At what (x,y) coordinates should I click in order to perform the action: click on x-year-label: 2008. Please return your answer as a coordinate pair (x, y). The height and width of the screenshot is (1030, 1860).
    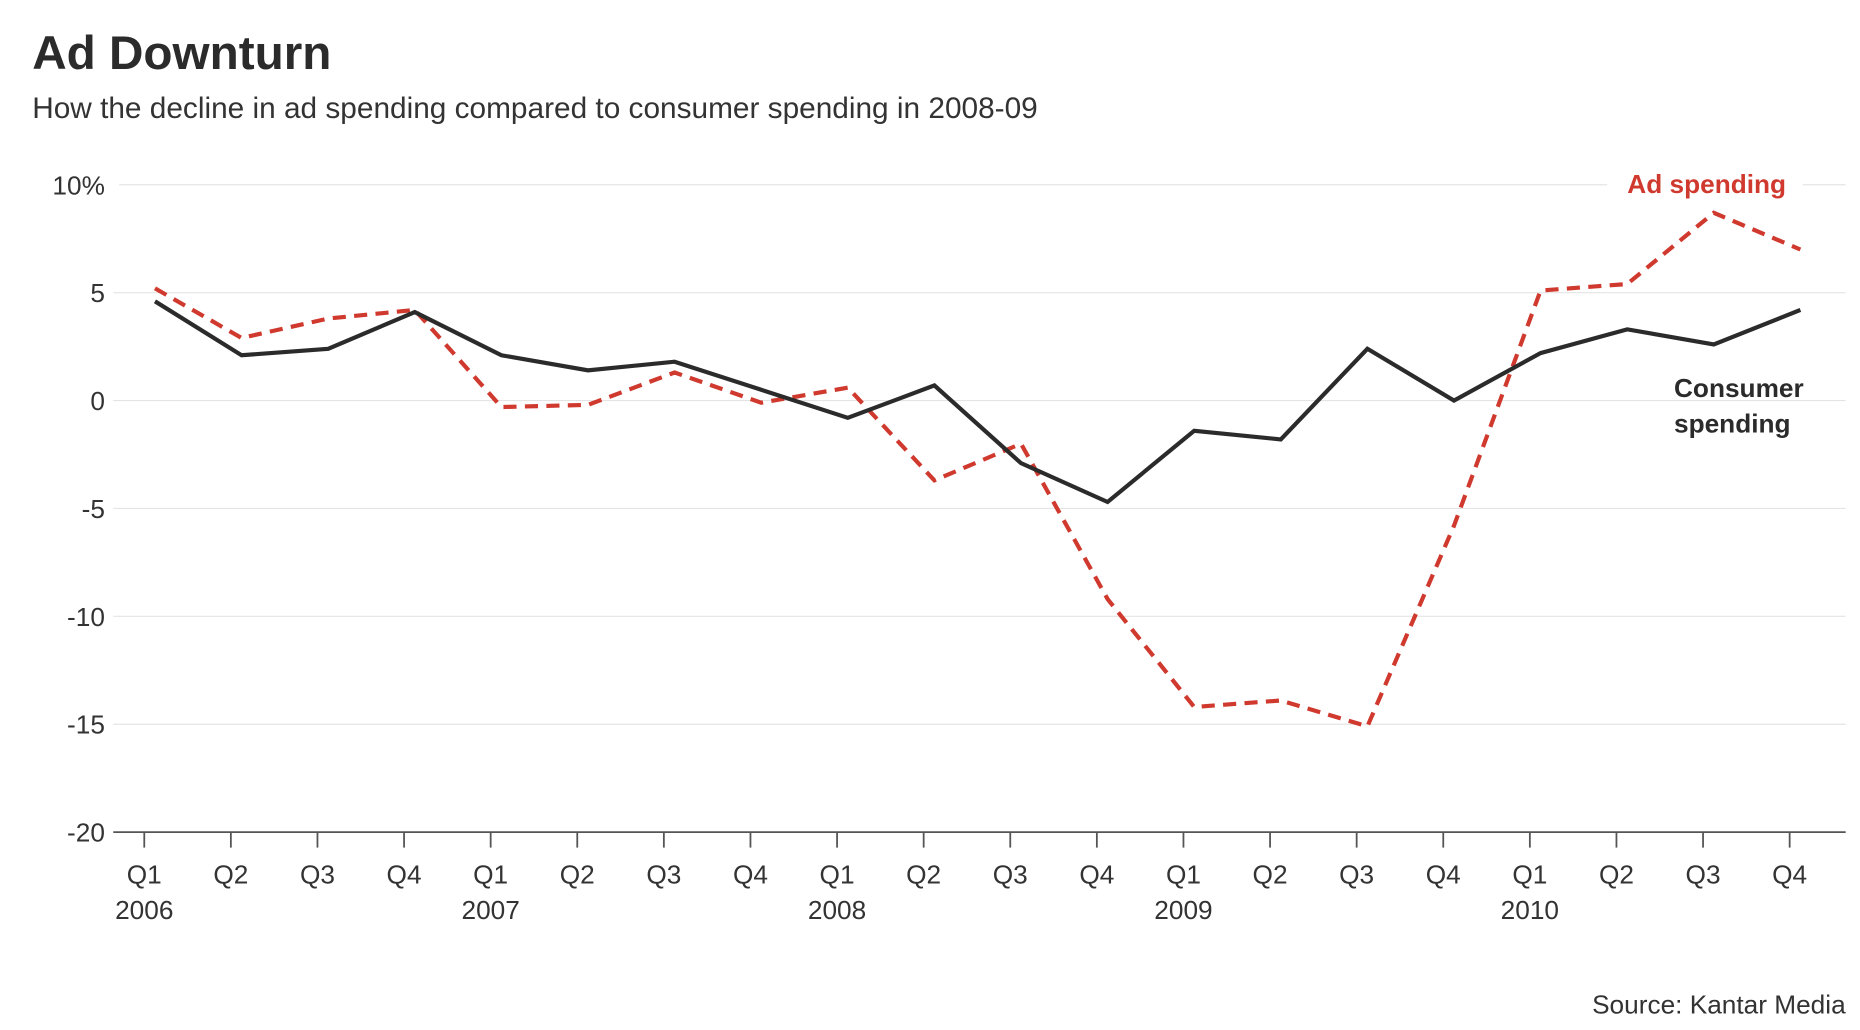
    Looking at the image, I should click on (837, 910).